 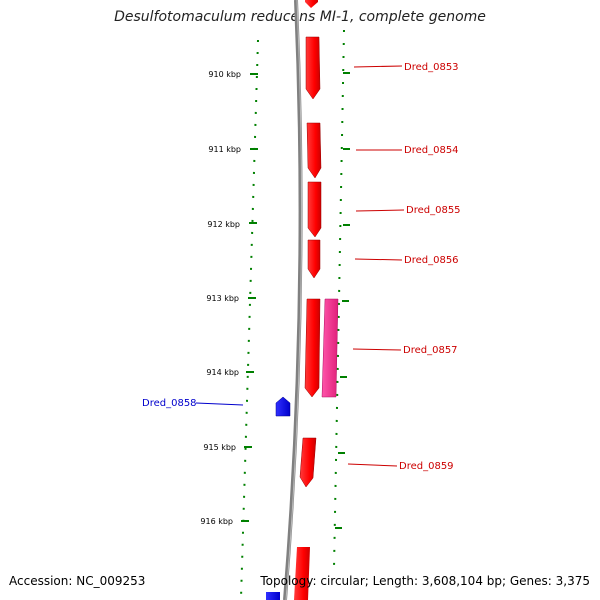 I want to click on gene-label-dred-0854: Dred_0854, so click(x=431, y=150).